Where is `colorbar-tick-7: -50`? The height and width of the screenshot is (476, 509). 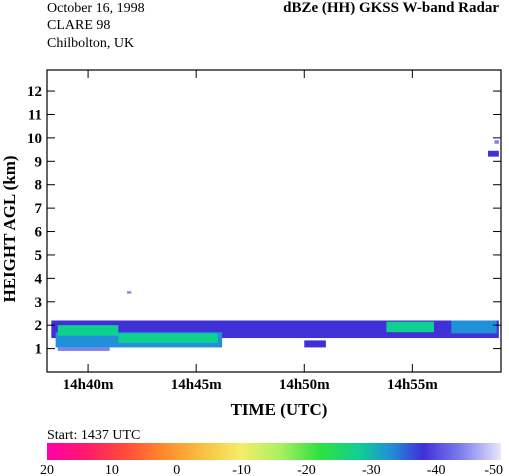 colorbar-tick-7: -50 is located at coordinates (493, 469).